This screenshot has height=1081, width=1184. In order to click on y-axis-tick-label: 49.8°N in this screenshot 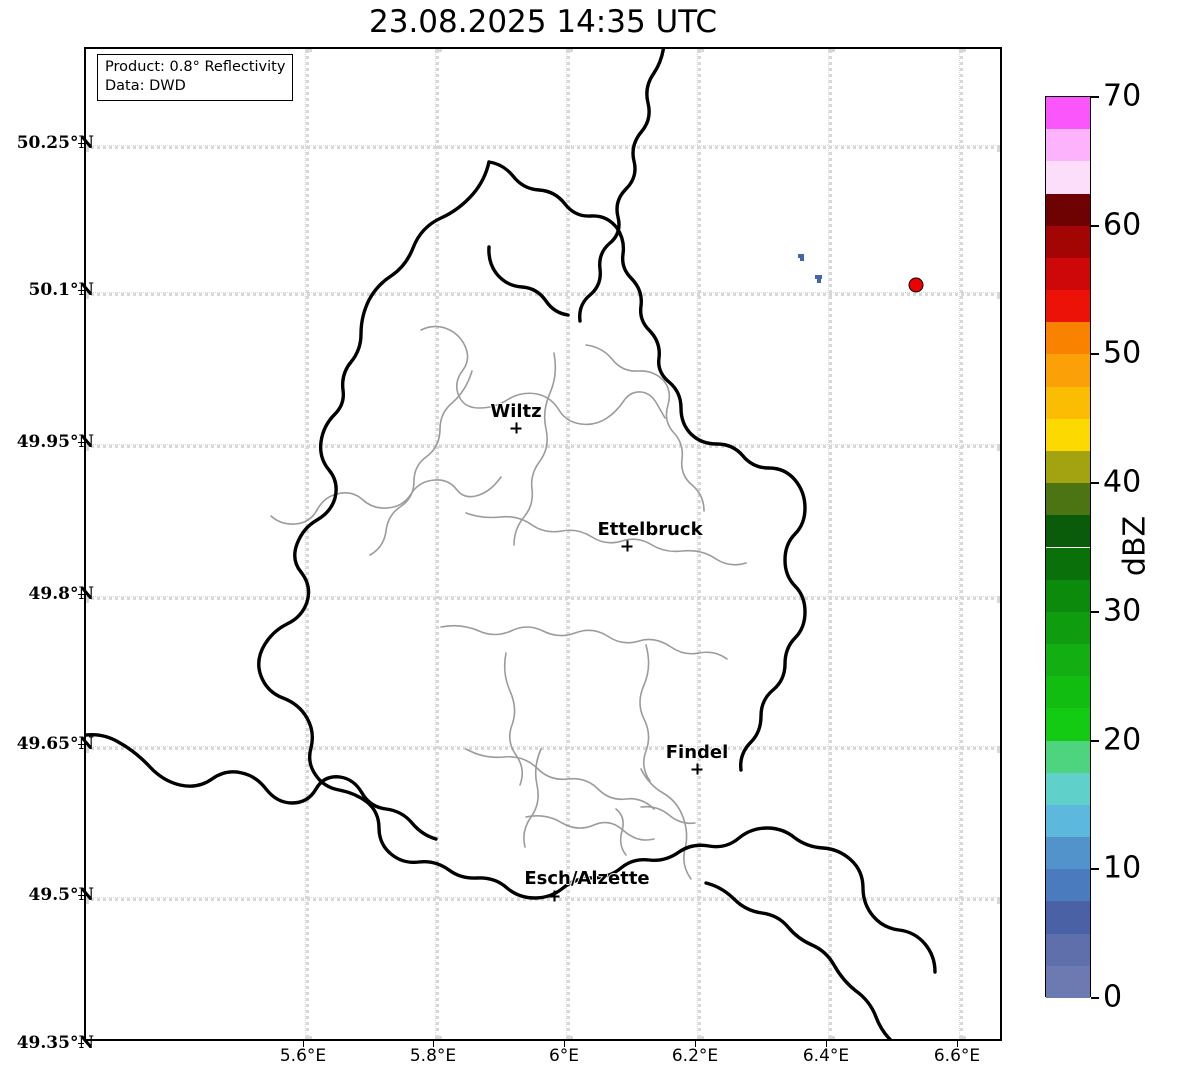, I will do `click(61, 594)`.